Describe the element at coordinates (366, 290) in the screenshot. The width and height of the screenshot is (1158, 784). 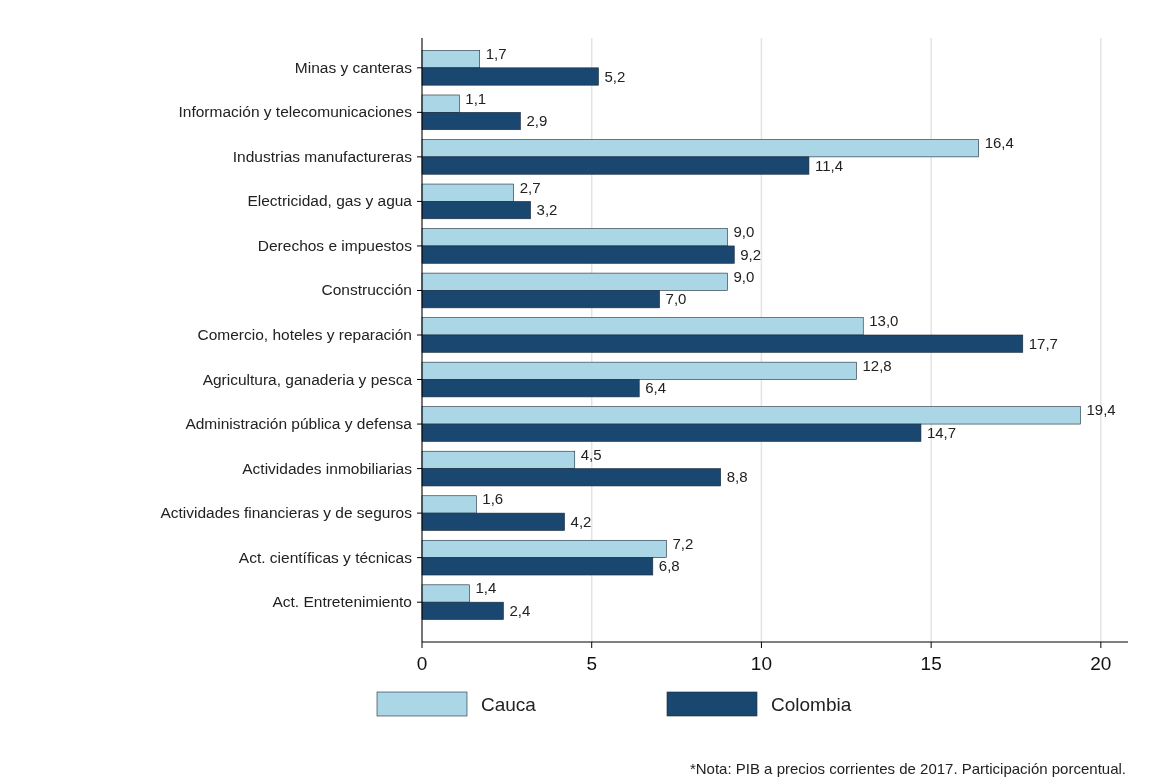
I see `y-tick-label: Construcción` at that location.